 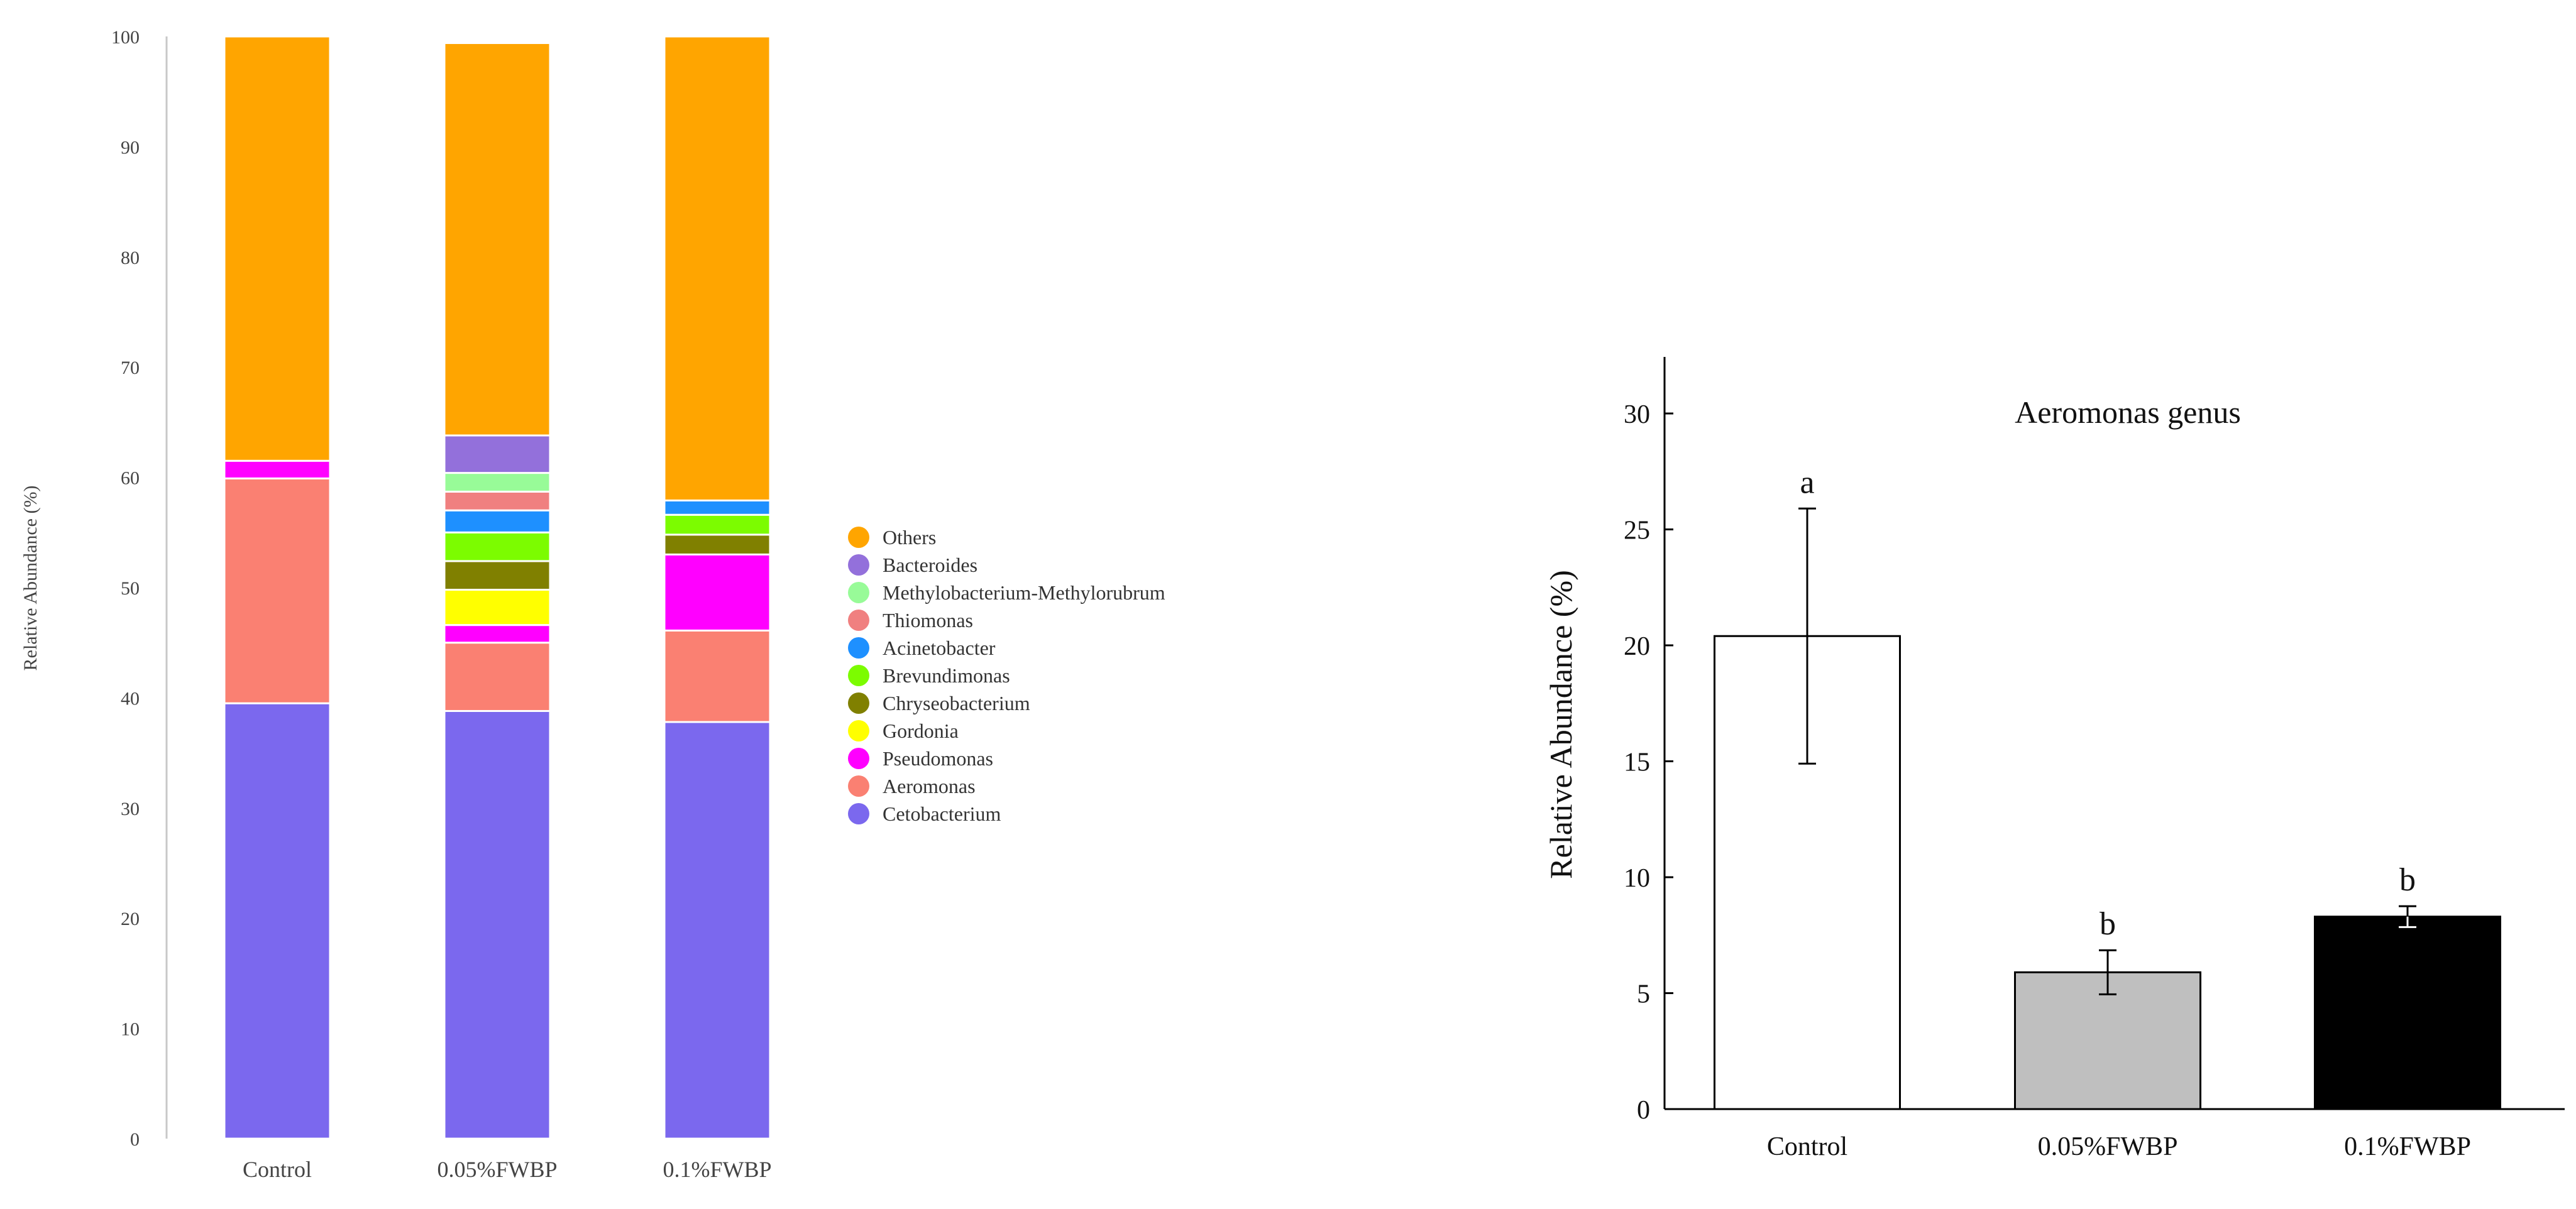 I want to click on legend-label: Chryseobacterium, so click(x=957, y=703).